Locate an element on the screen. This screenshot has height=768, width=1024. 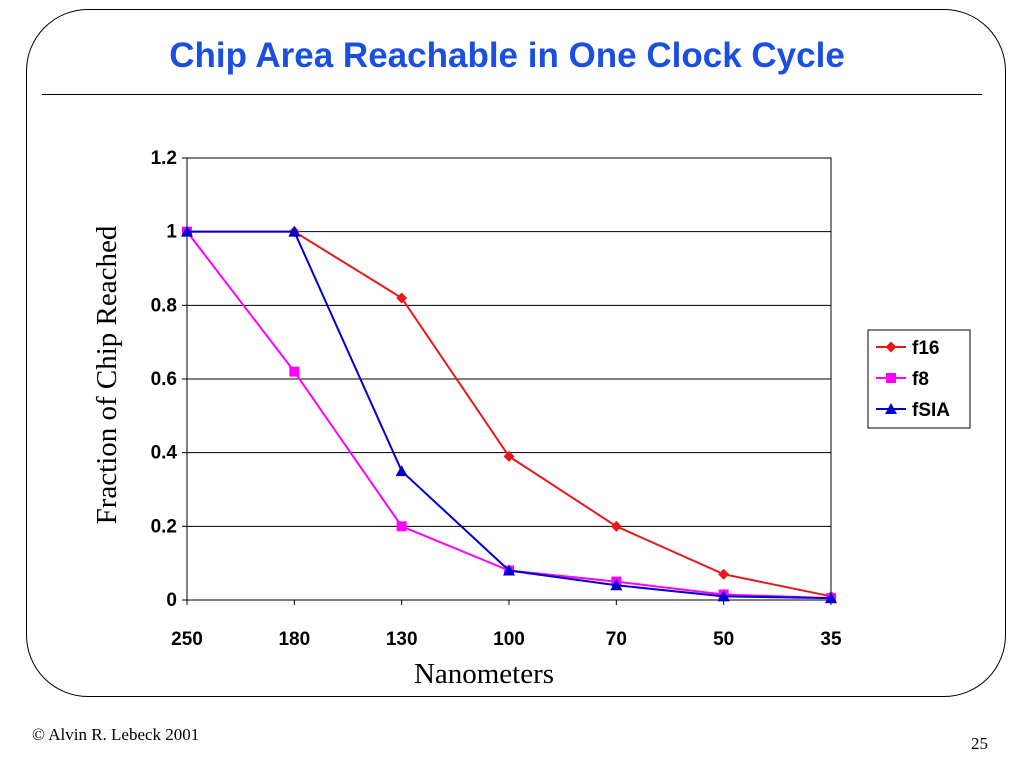
legend-label: f16 is located at coordinates (925, 348).